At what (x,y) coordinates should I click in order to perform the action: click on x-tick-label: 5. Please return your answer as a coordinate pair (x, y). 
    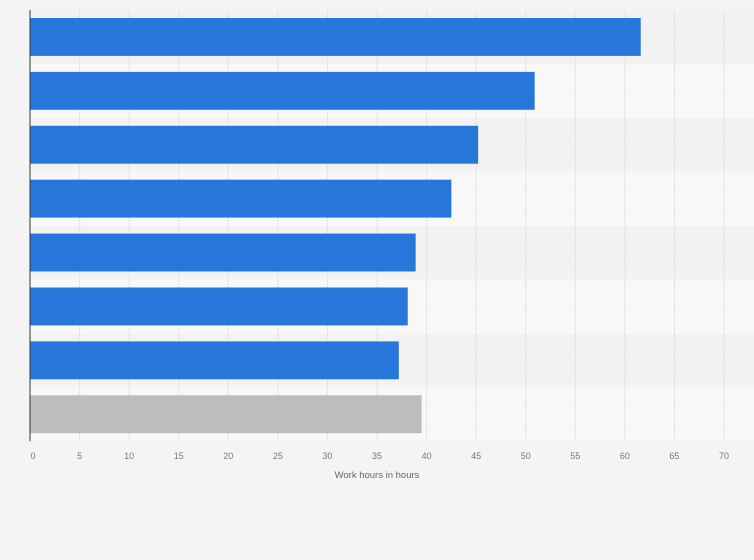
    Looking at the image, I should click on (79, 456).